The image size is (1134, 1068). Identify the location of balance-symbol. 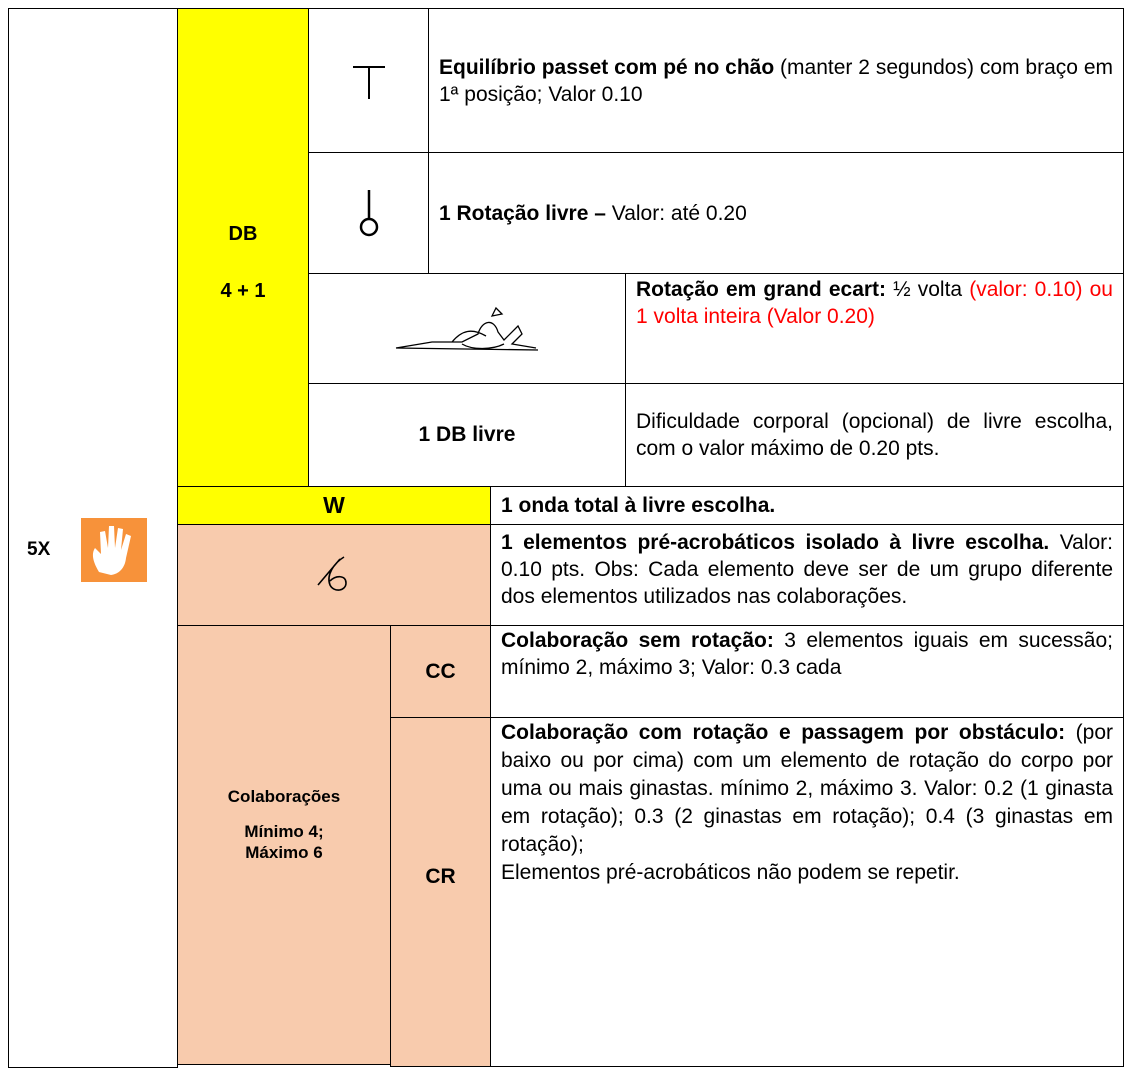
(368, 82).